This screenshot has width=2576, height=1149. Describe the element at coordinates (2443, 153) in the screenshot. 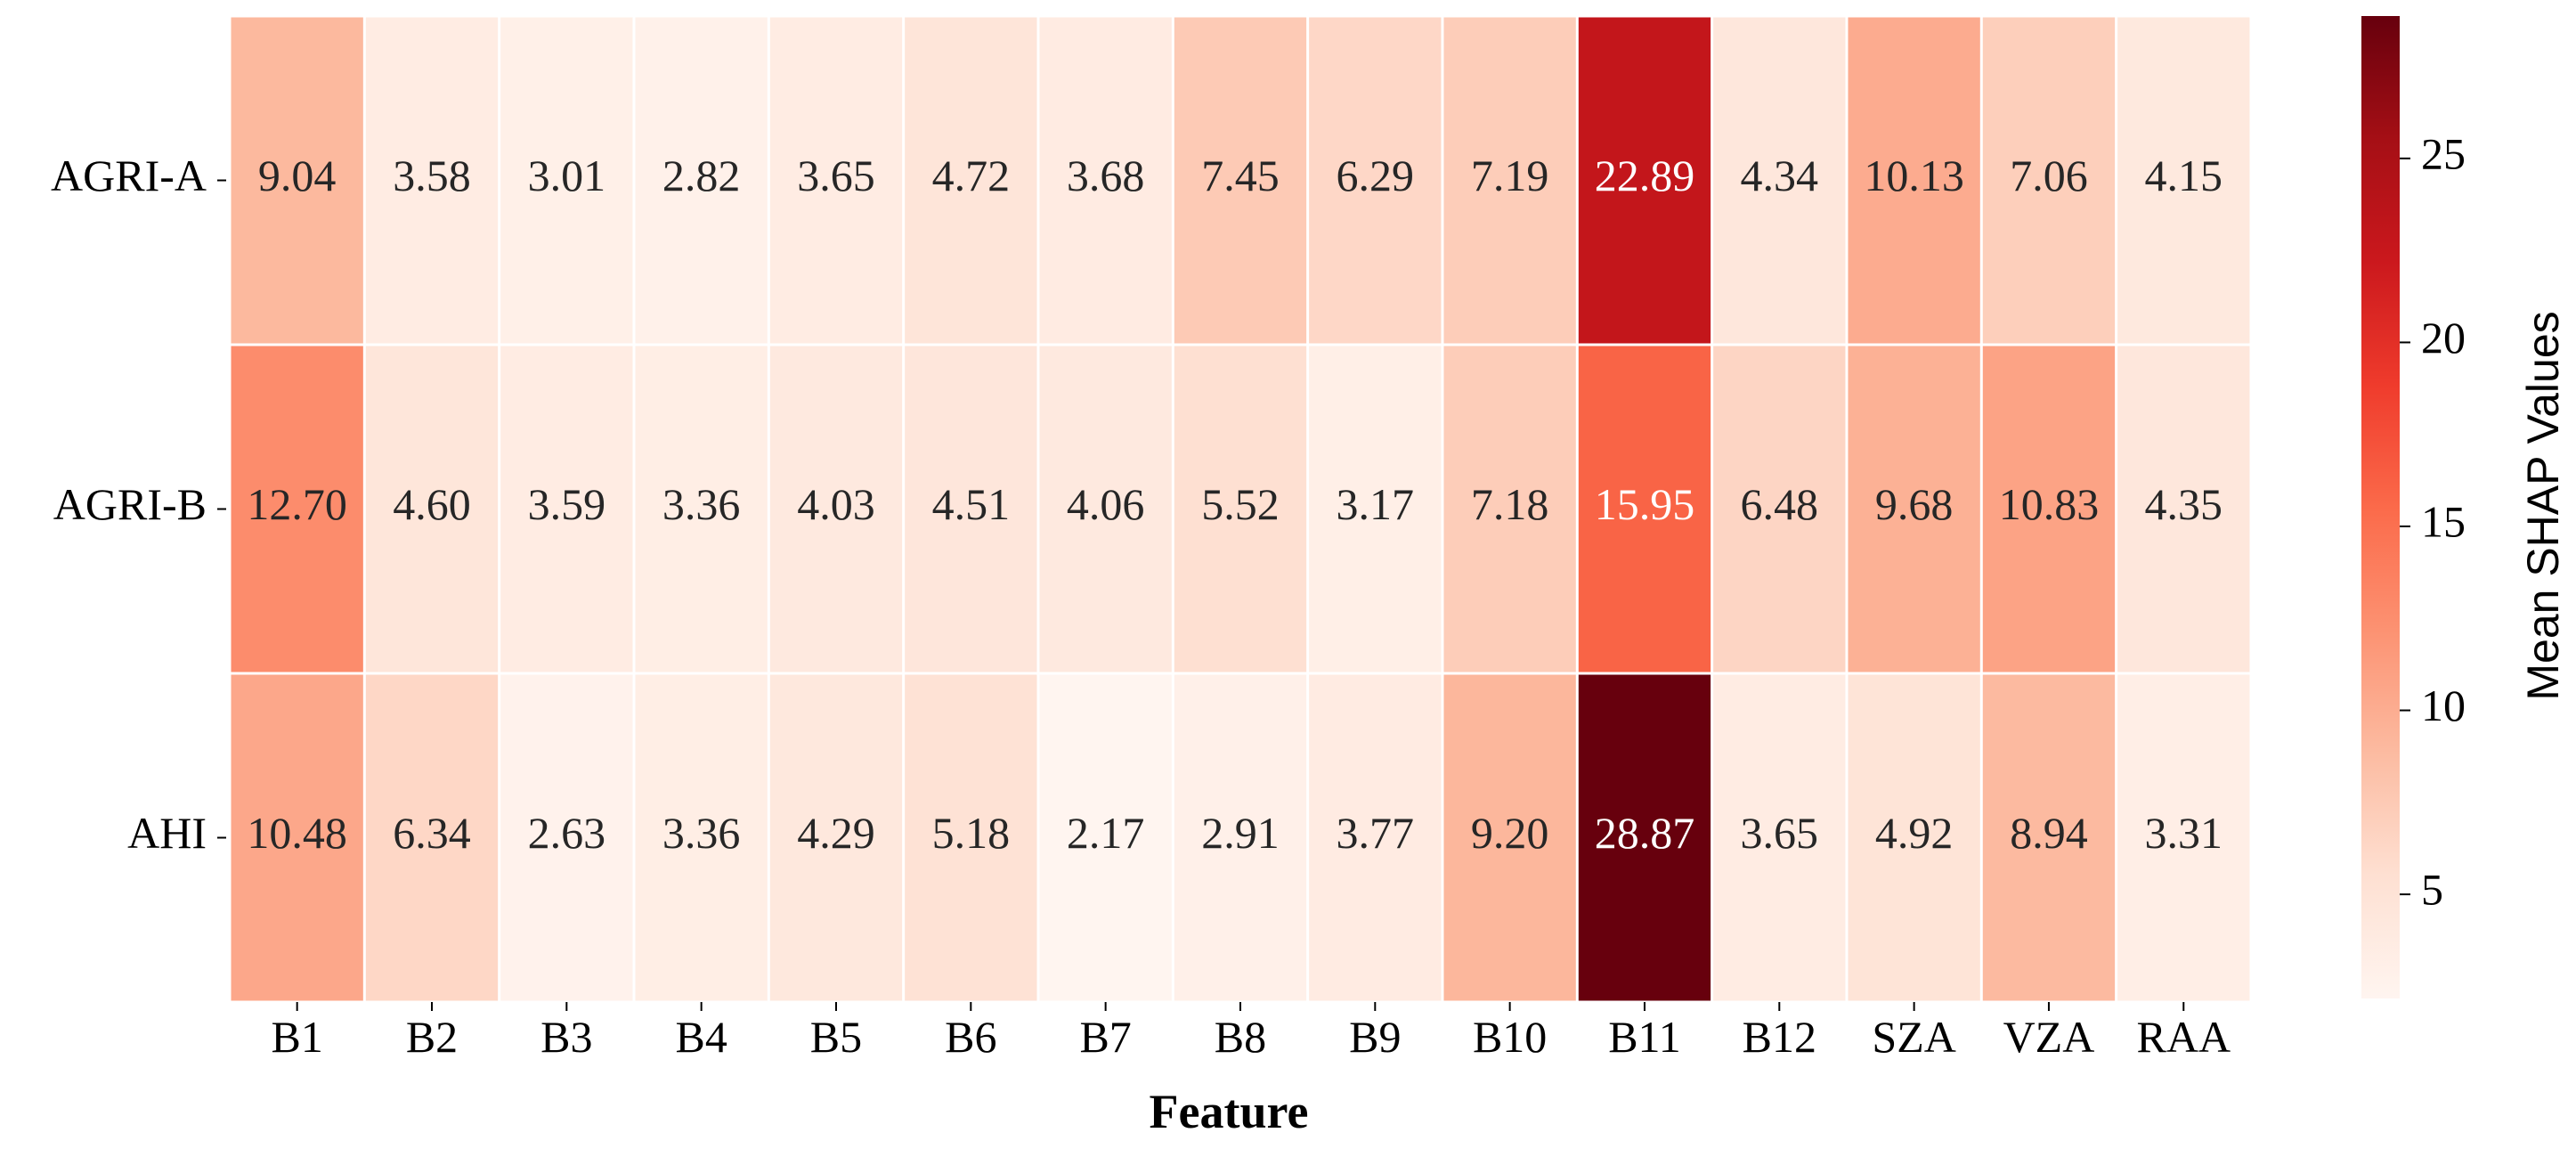

I see `colorbar-tick-label-25: 25` at that location.